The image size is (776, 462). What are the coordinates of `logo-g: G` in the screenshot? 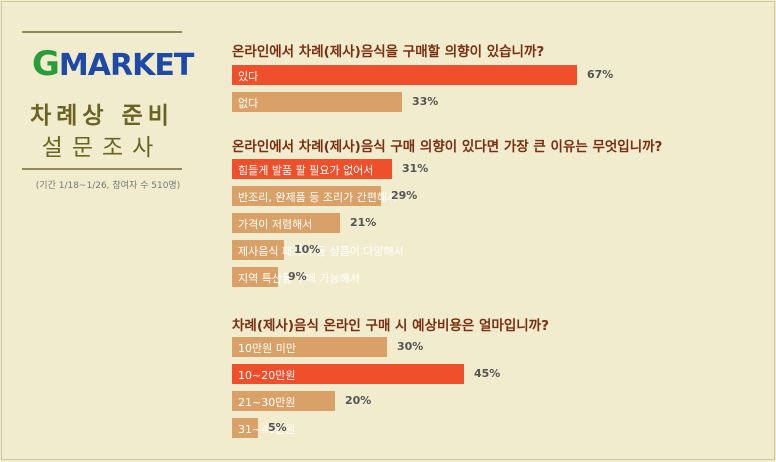 It's located at (46, 64).